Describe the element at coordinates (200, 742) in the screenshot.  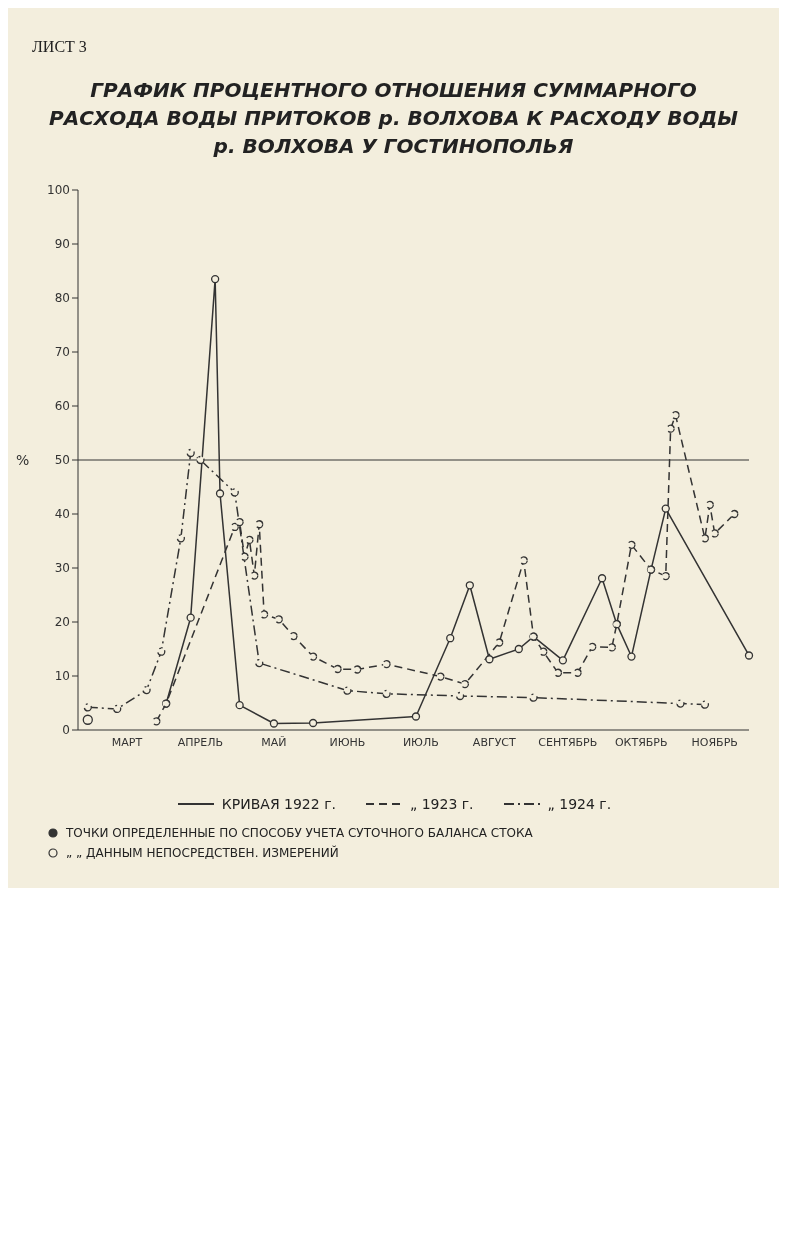
I see `x-tick-label: АПРЕЛЬ` at that location.